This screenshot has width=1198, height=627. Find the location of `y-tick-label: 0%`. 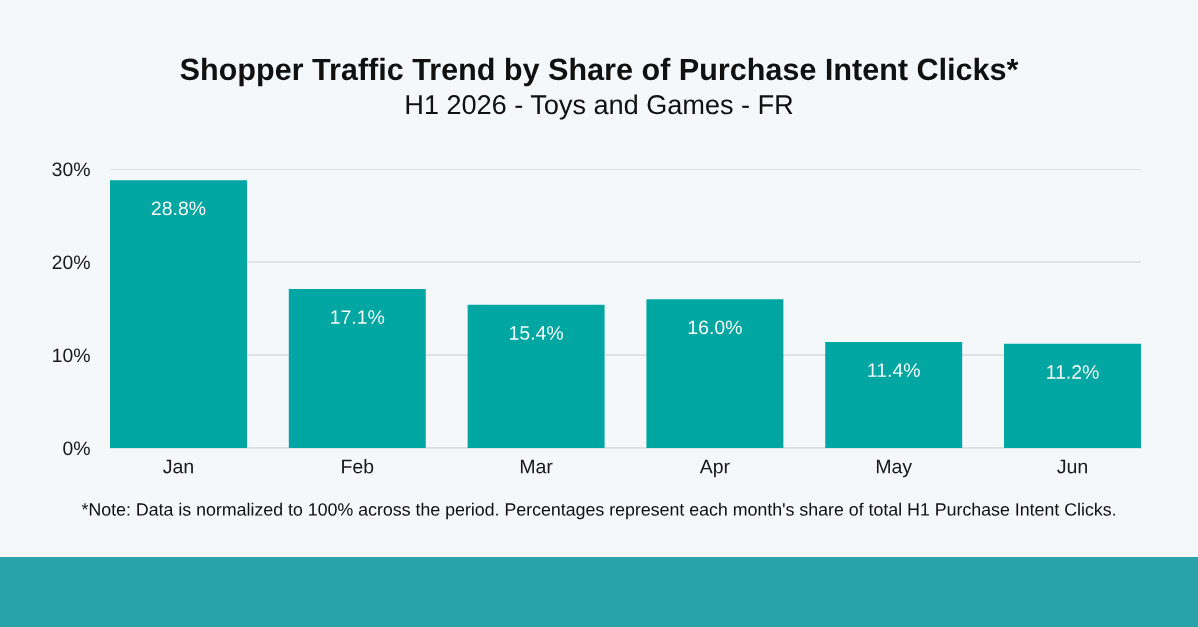

y-tick-label: 0% is located at coordinates (76, 448).